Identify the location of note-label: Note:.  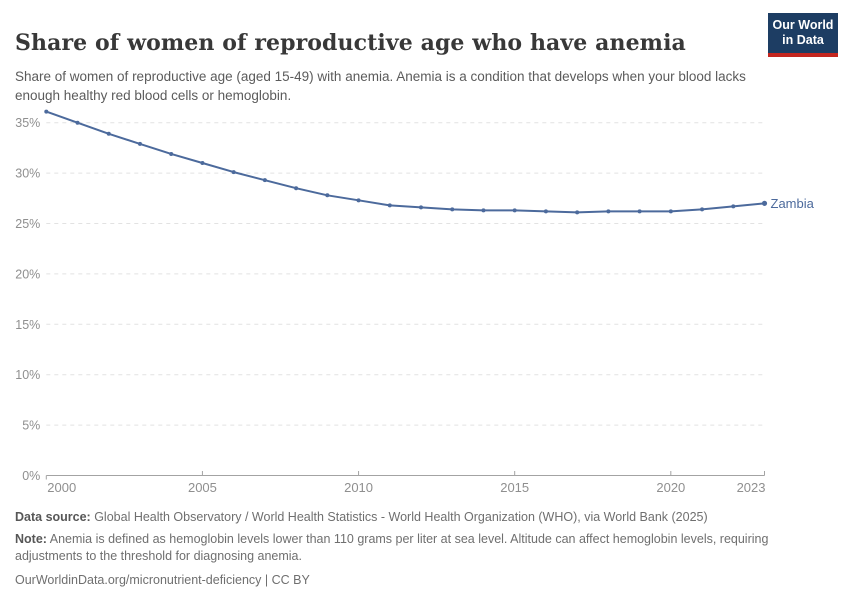
(31, 539).